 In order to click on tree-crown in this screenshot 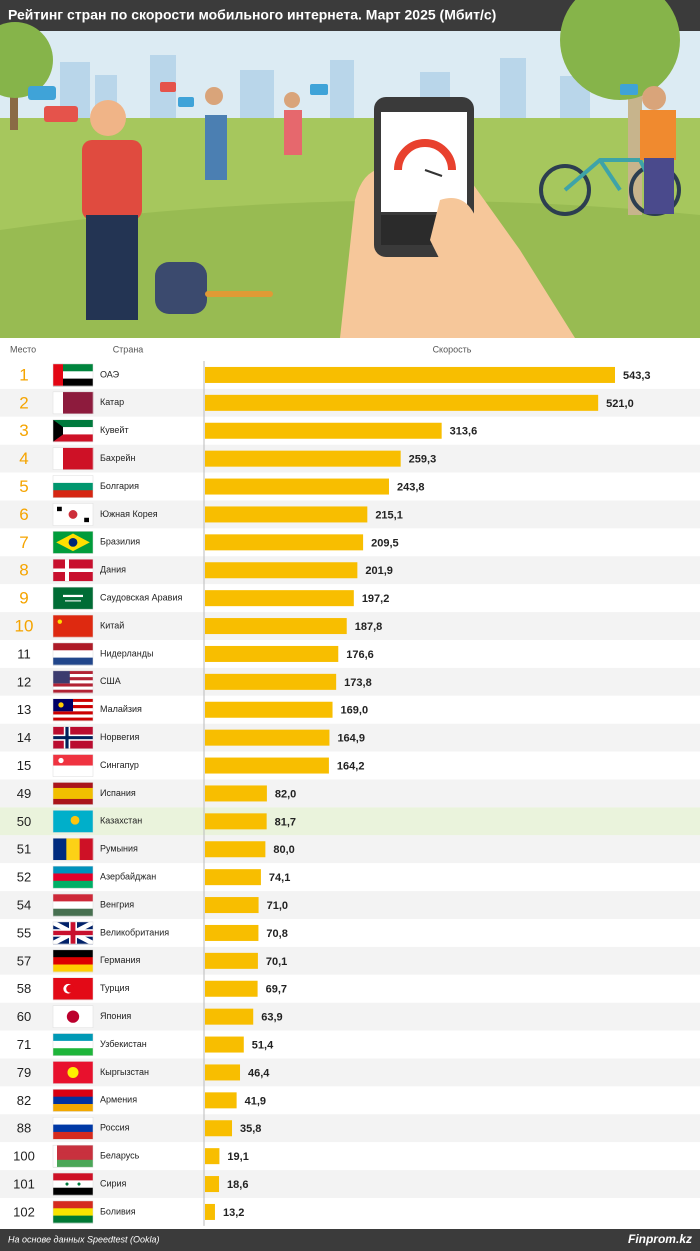, I will do `click(26, 60)`.